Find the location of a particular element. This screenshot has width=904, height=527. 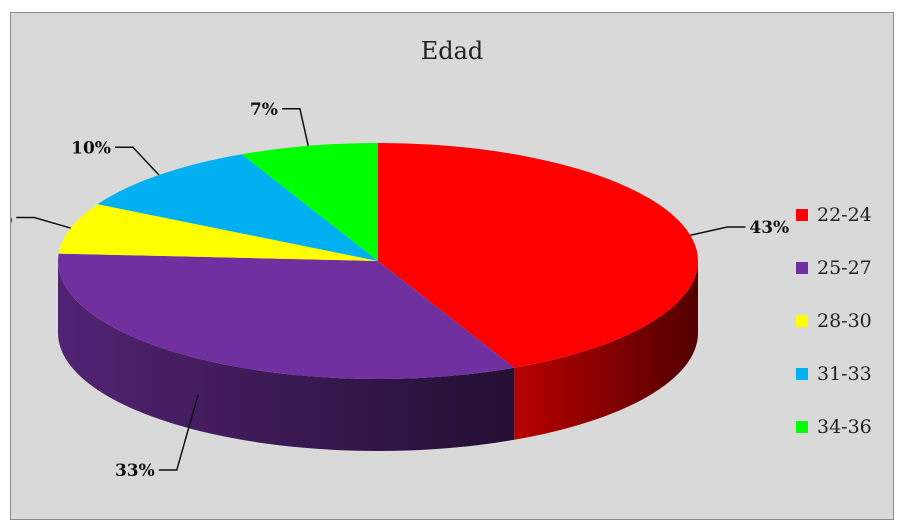

data-label-28-30: 7% is located at coordinates (11, 218).